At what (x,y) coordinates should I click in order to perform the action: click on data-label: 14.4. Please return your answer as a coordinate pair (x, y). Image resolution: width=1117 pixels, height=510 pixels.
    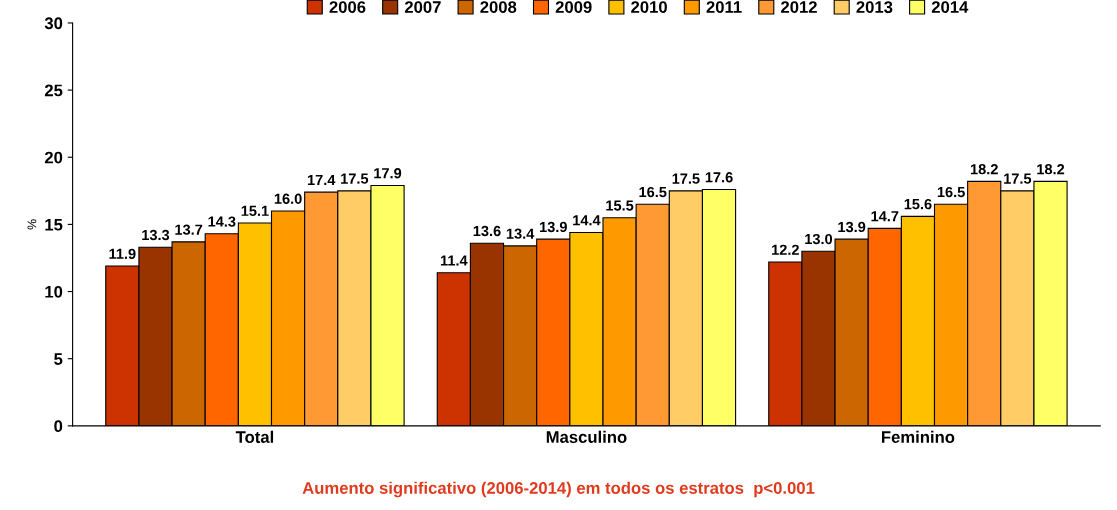
    Looking at the image, I should click on (587, 220).